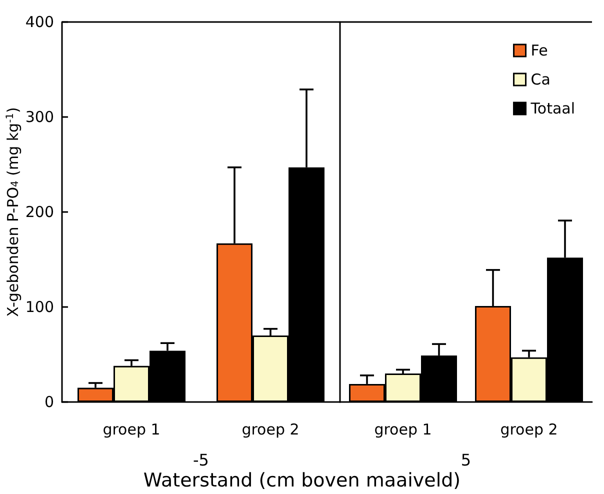 The width and height of the screenshot is (604, 494). I want to click on legend-label: Totaal, so click(553, 109).